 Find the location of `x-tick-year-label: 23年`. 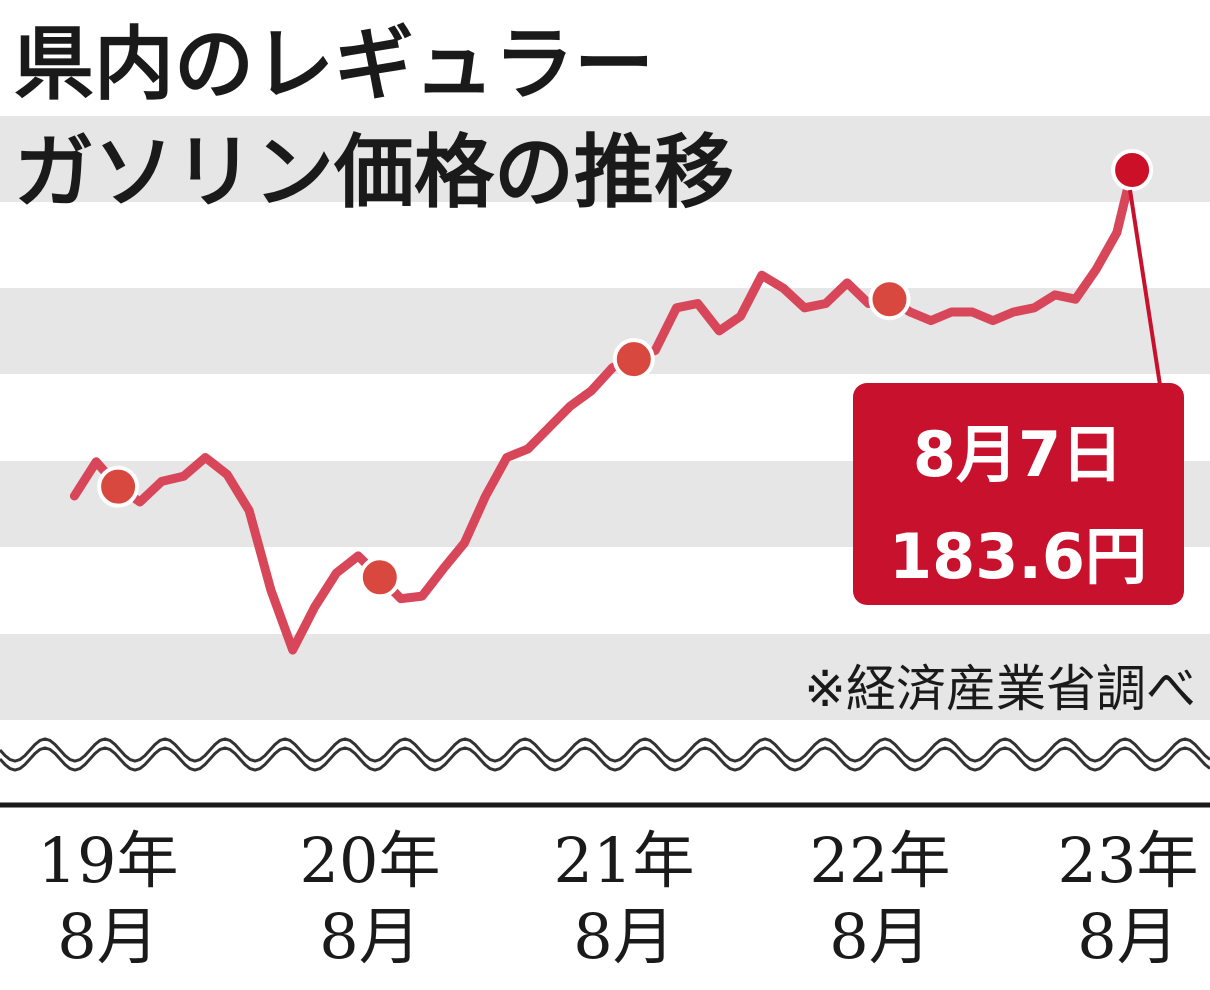

x-tick-year-label: 23年 is located at coordinates (1128, 860).